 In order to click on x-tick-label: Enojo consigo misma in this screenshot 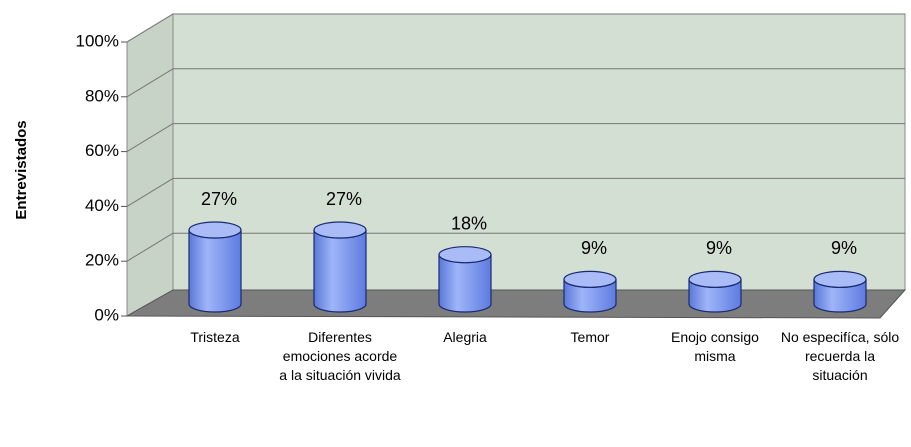, I will do `click(715, 346)`.